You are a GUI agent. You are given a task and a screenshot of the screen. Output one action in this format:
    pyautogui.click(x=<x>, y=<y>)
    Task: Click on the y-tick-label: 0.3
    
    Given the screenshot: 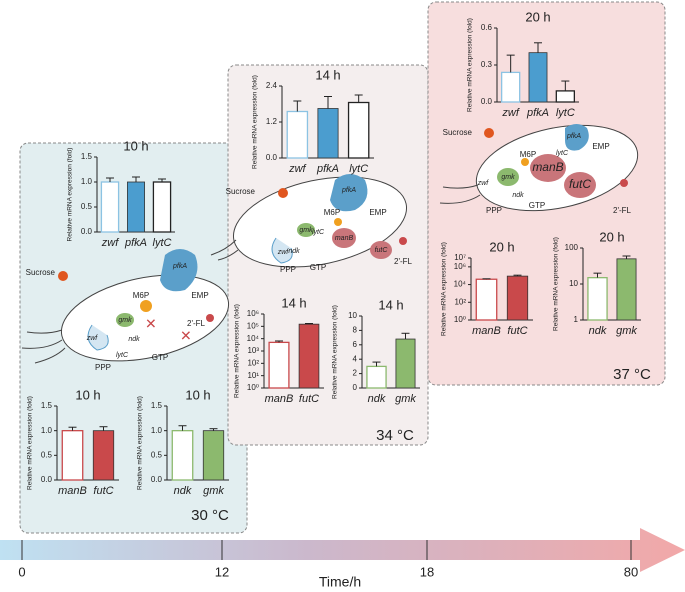 What is the action you would take?
    pyautogui.click(x=487, y=64)
    